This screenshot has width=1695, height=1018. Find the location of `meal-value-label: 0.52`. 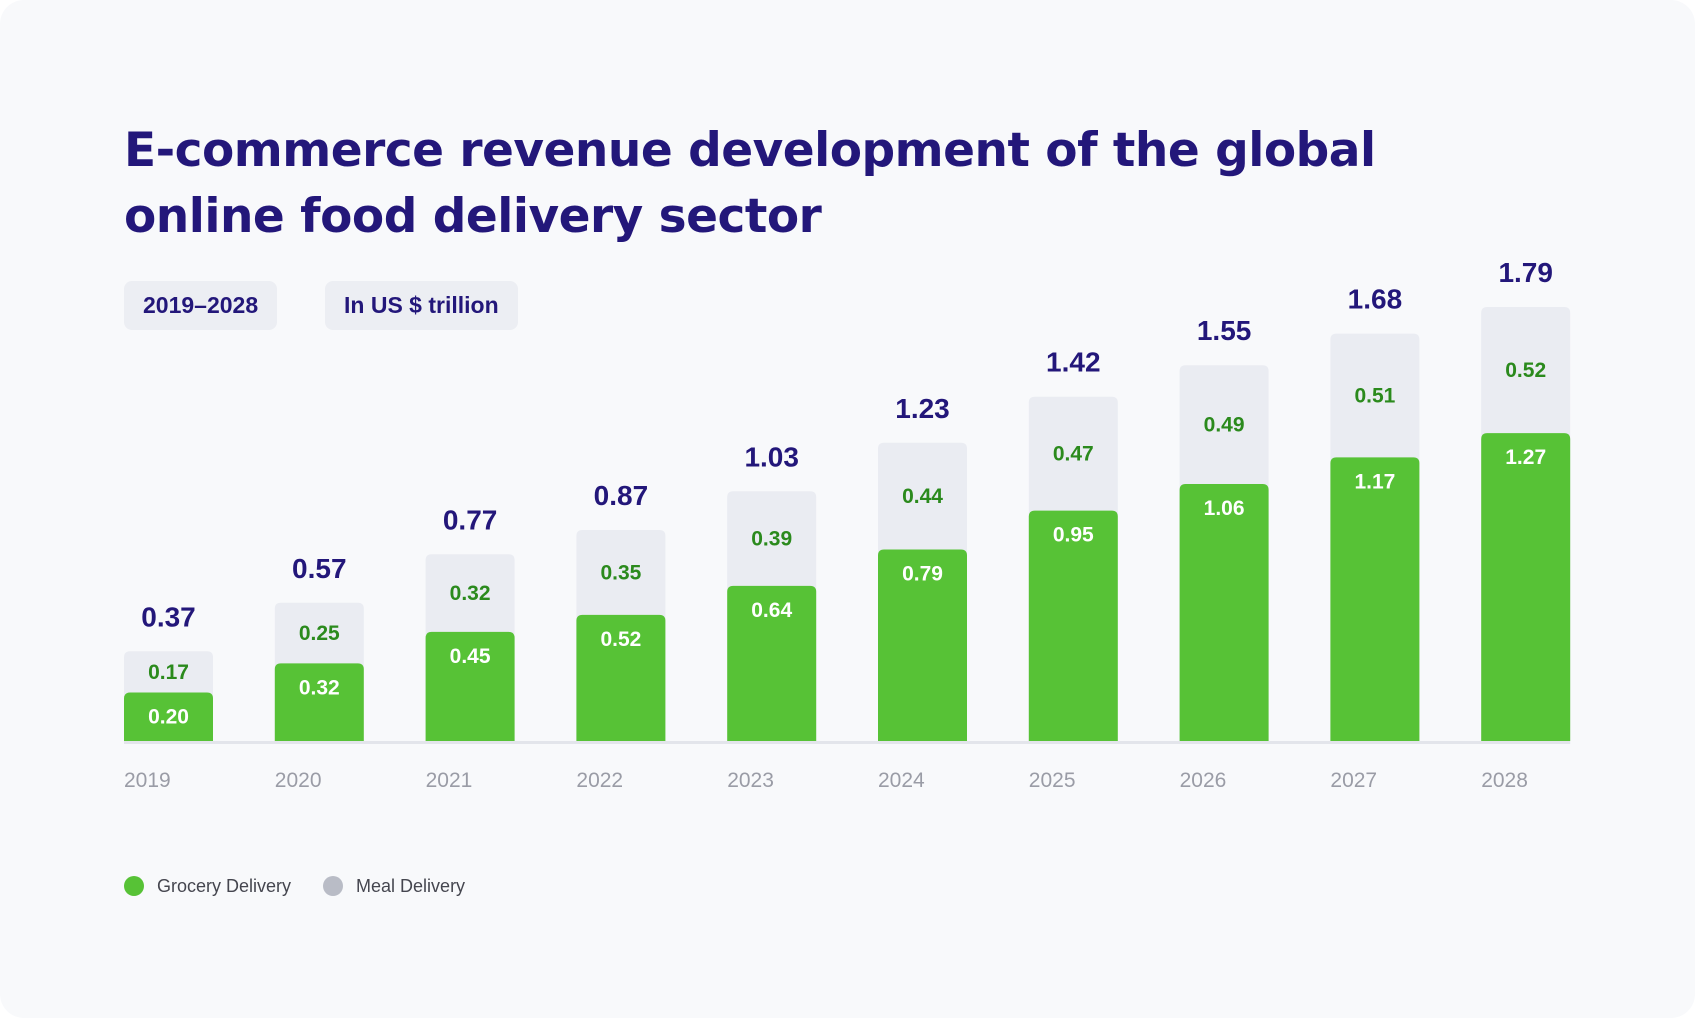

meal-value-label: 0.52 is located at coordinates (1525, 370).